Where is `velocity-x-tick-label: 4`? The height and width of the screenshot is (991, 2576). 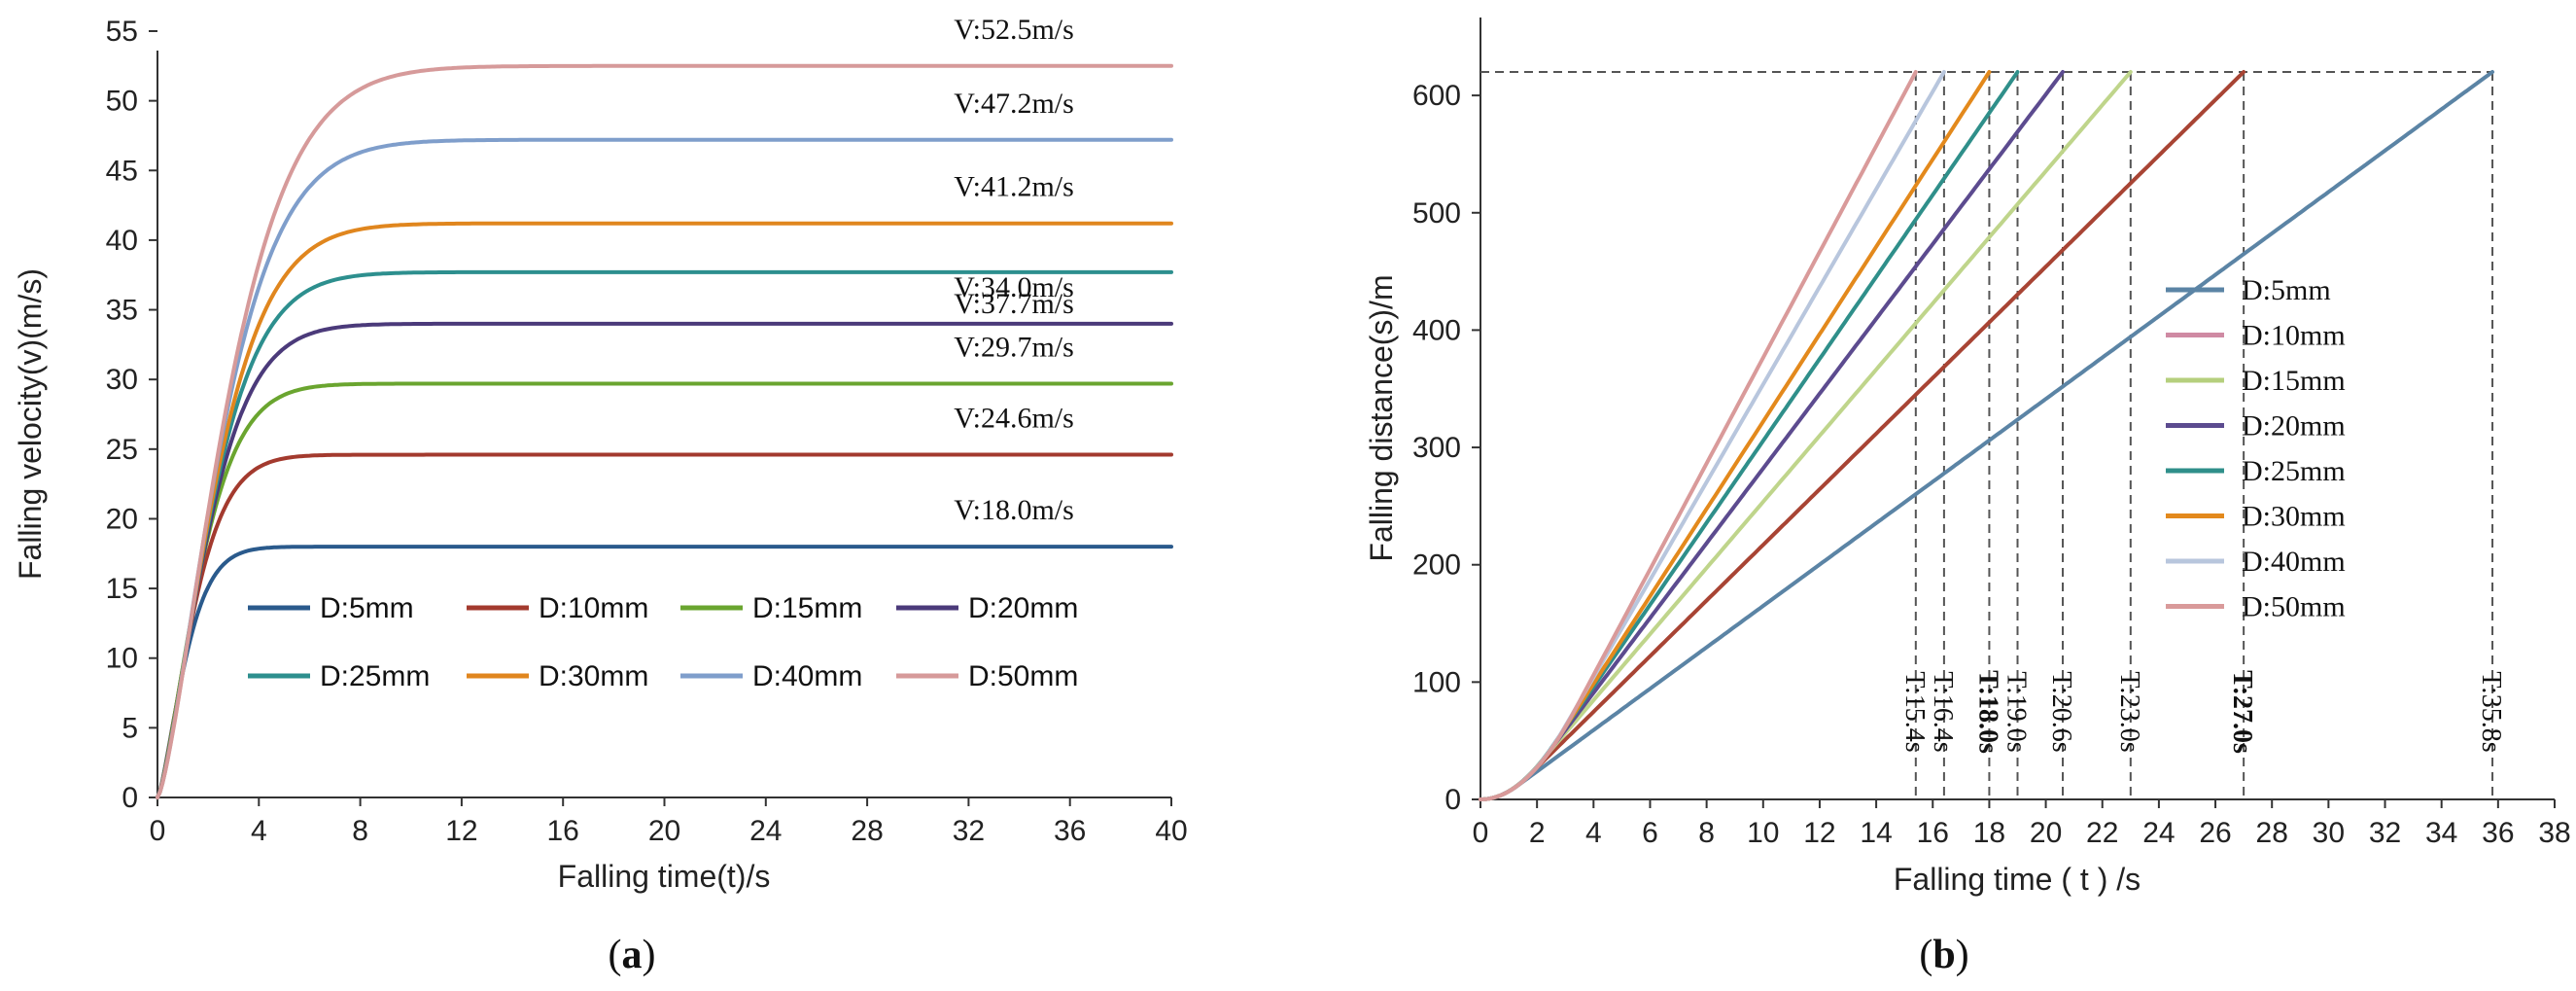 velocity-x-tick-label: 4 is located at coordinates (259, 831).